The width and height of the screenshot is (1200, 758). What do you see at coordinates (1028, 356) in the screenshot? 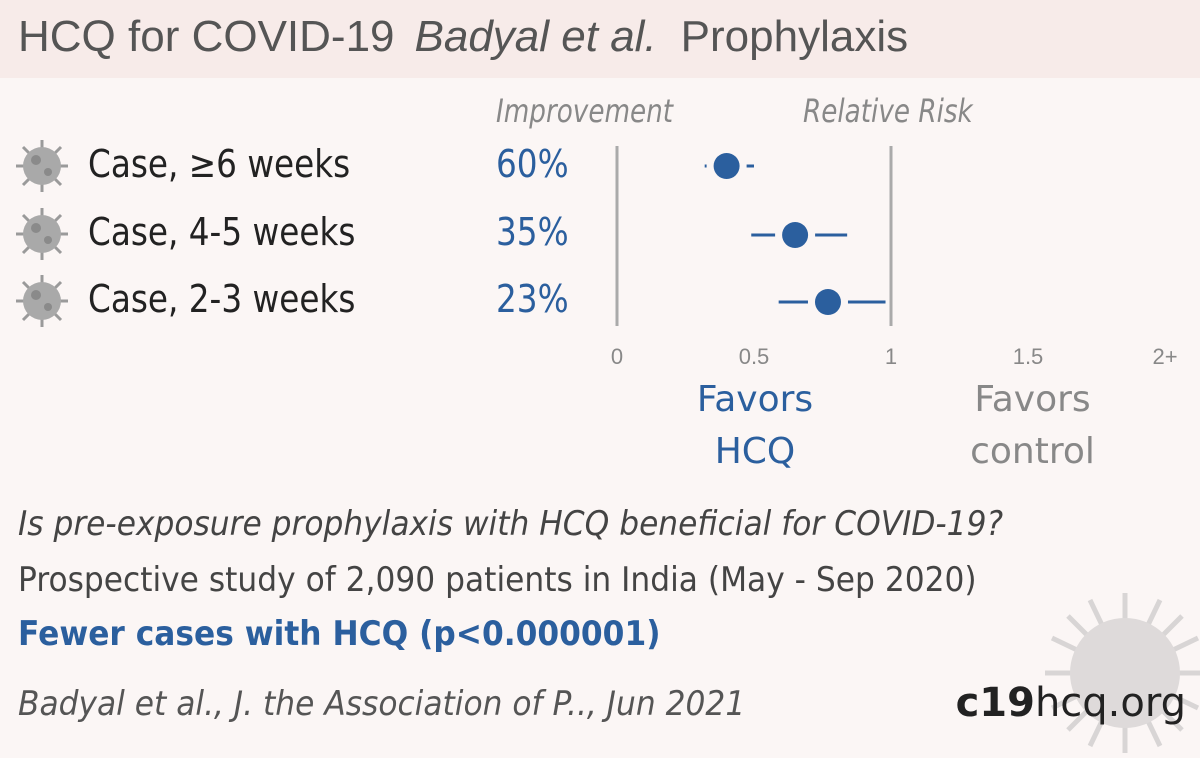
I see `x-tick-label: 1.5` at bounding box center [1028, 356].